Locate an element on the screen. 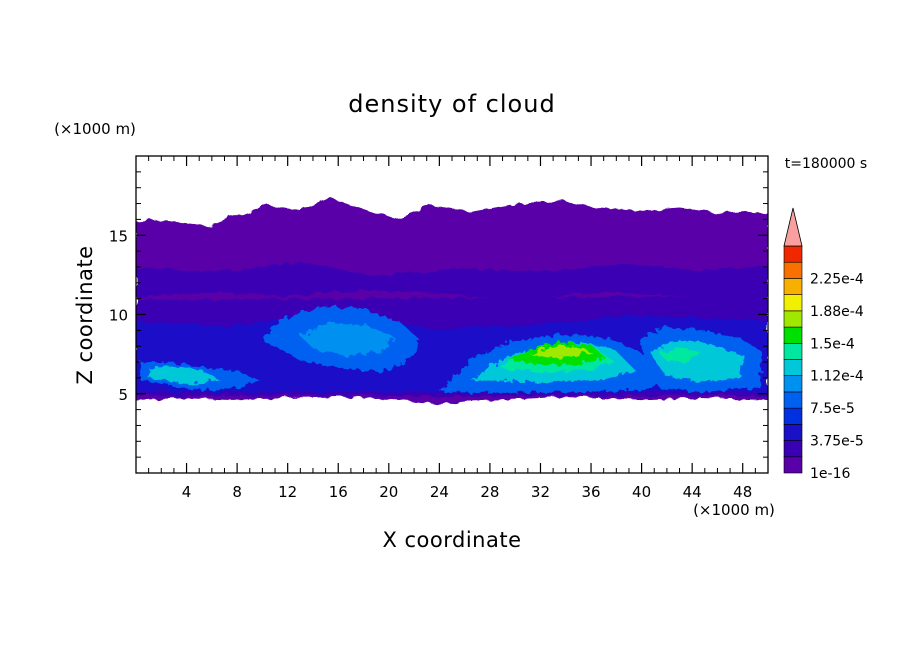 The height and width of the screenshot is (654, 904). colorbar-tick-label: 2.25e-4 is located at coordinates (837, 279).